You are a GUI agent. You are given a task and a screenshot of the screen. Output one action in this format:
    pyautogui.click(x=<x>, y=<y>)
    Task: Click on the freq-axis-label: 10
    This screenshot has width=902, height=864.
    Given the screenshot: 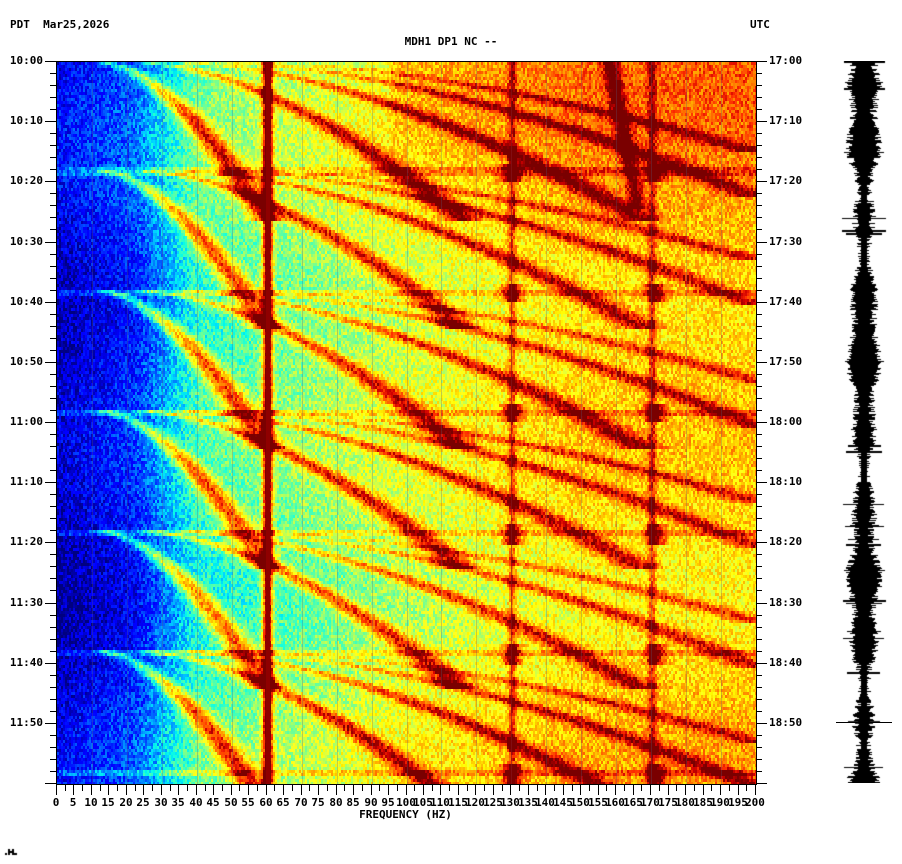 What is the action you would take?
    pyautogui.click(x=91, y=802)
    